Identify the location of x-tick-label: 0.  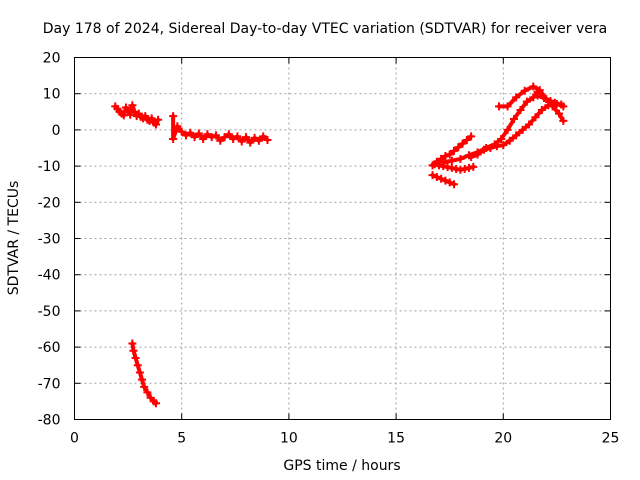
(74, 439).